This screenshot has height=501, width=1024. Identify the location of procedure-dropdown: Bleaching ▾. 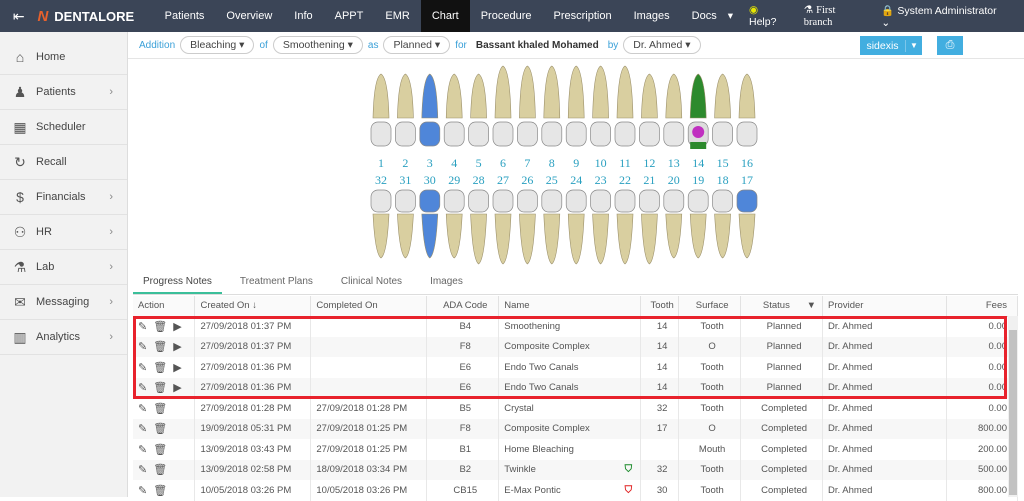
(217, 45).